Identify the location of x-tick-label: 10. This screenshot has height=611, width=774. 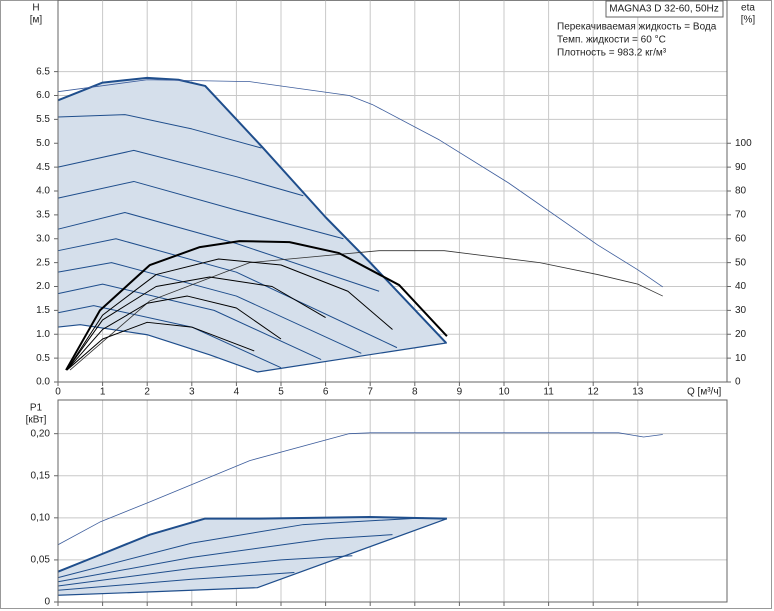
(504, 392).